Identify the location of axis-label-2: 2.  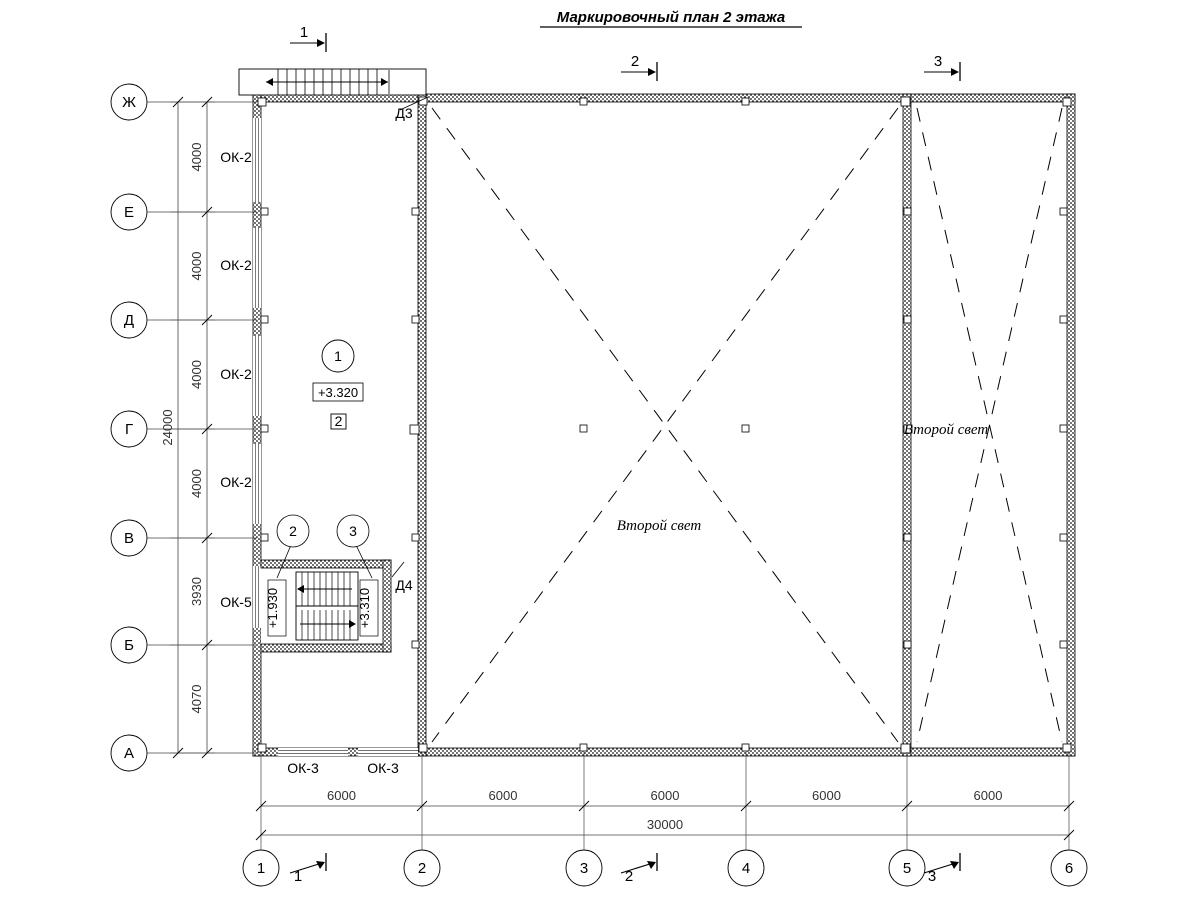
(422, 868).